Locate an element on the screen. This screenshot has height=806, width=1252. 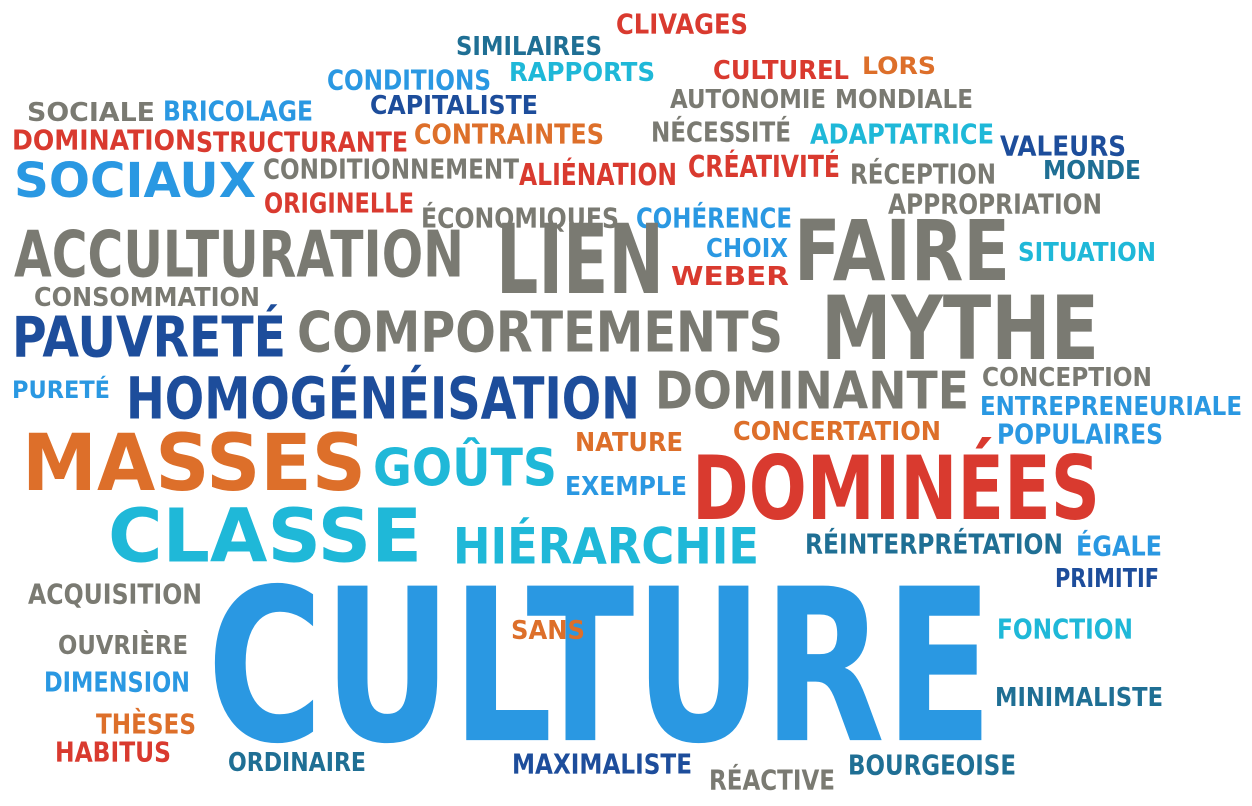
word-concertation: CONCERTATION is located at coordinates (837, 431).